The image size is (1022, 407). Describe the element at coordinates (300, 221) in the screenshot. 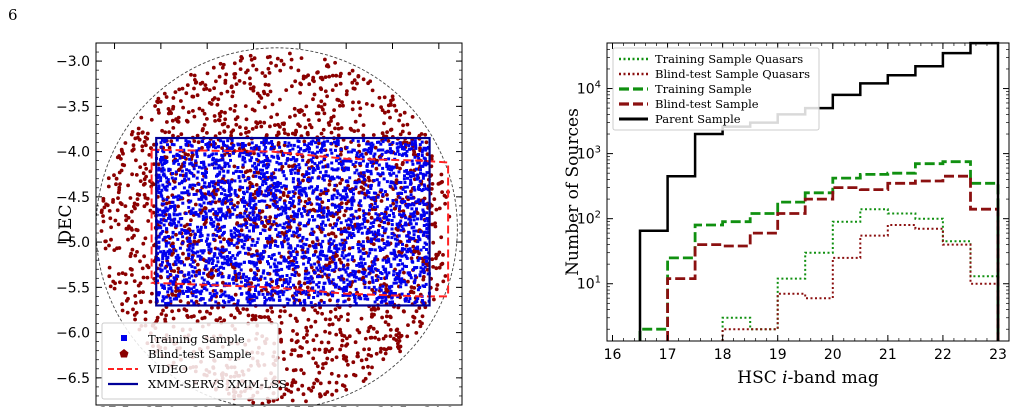

I see `overlay-regions` at that location.